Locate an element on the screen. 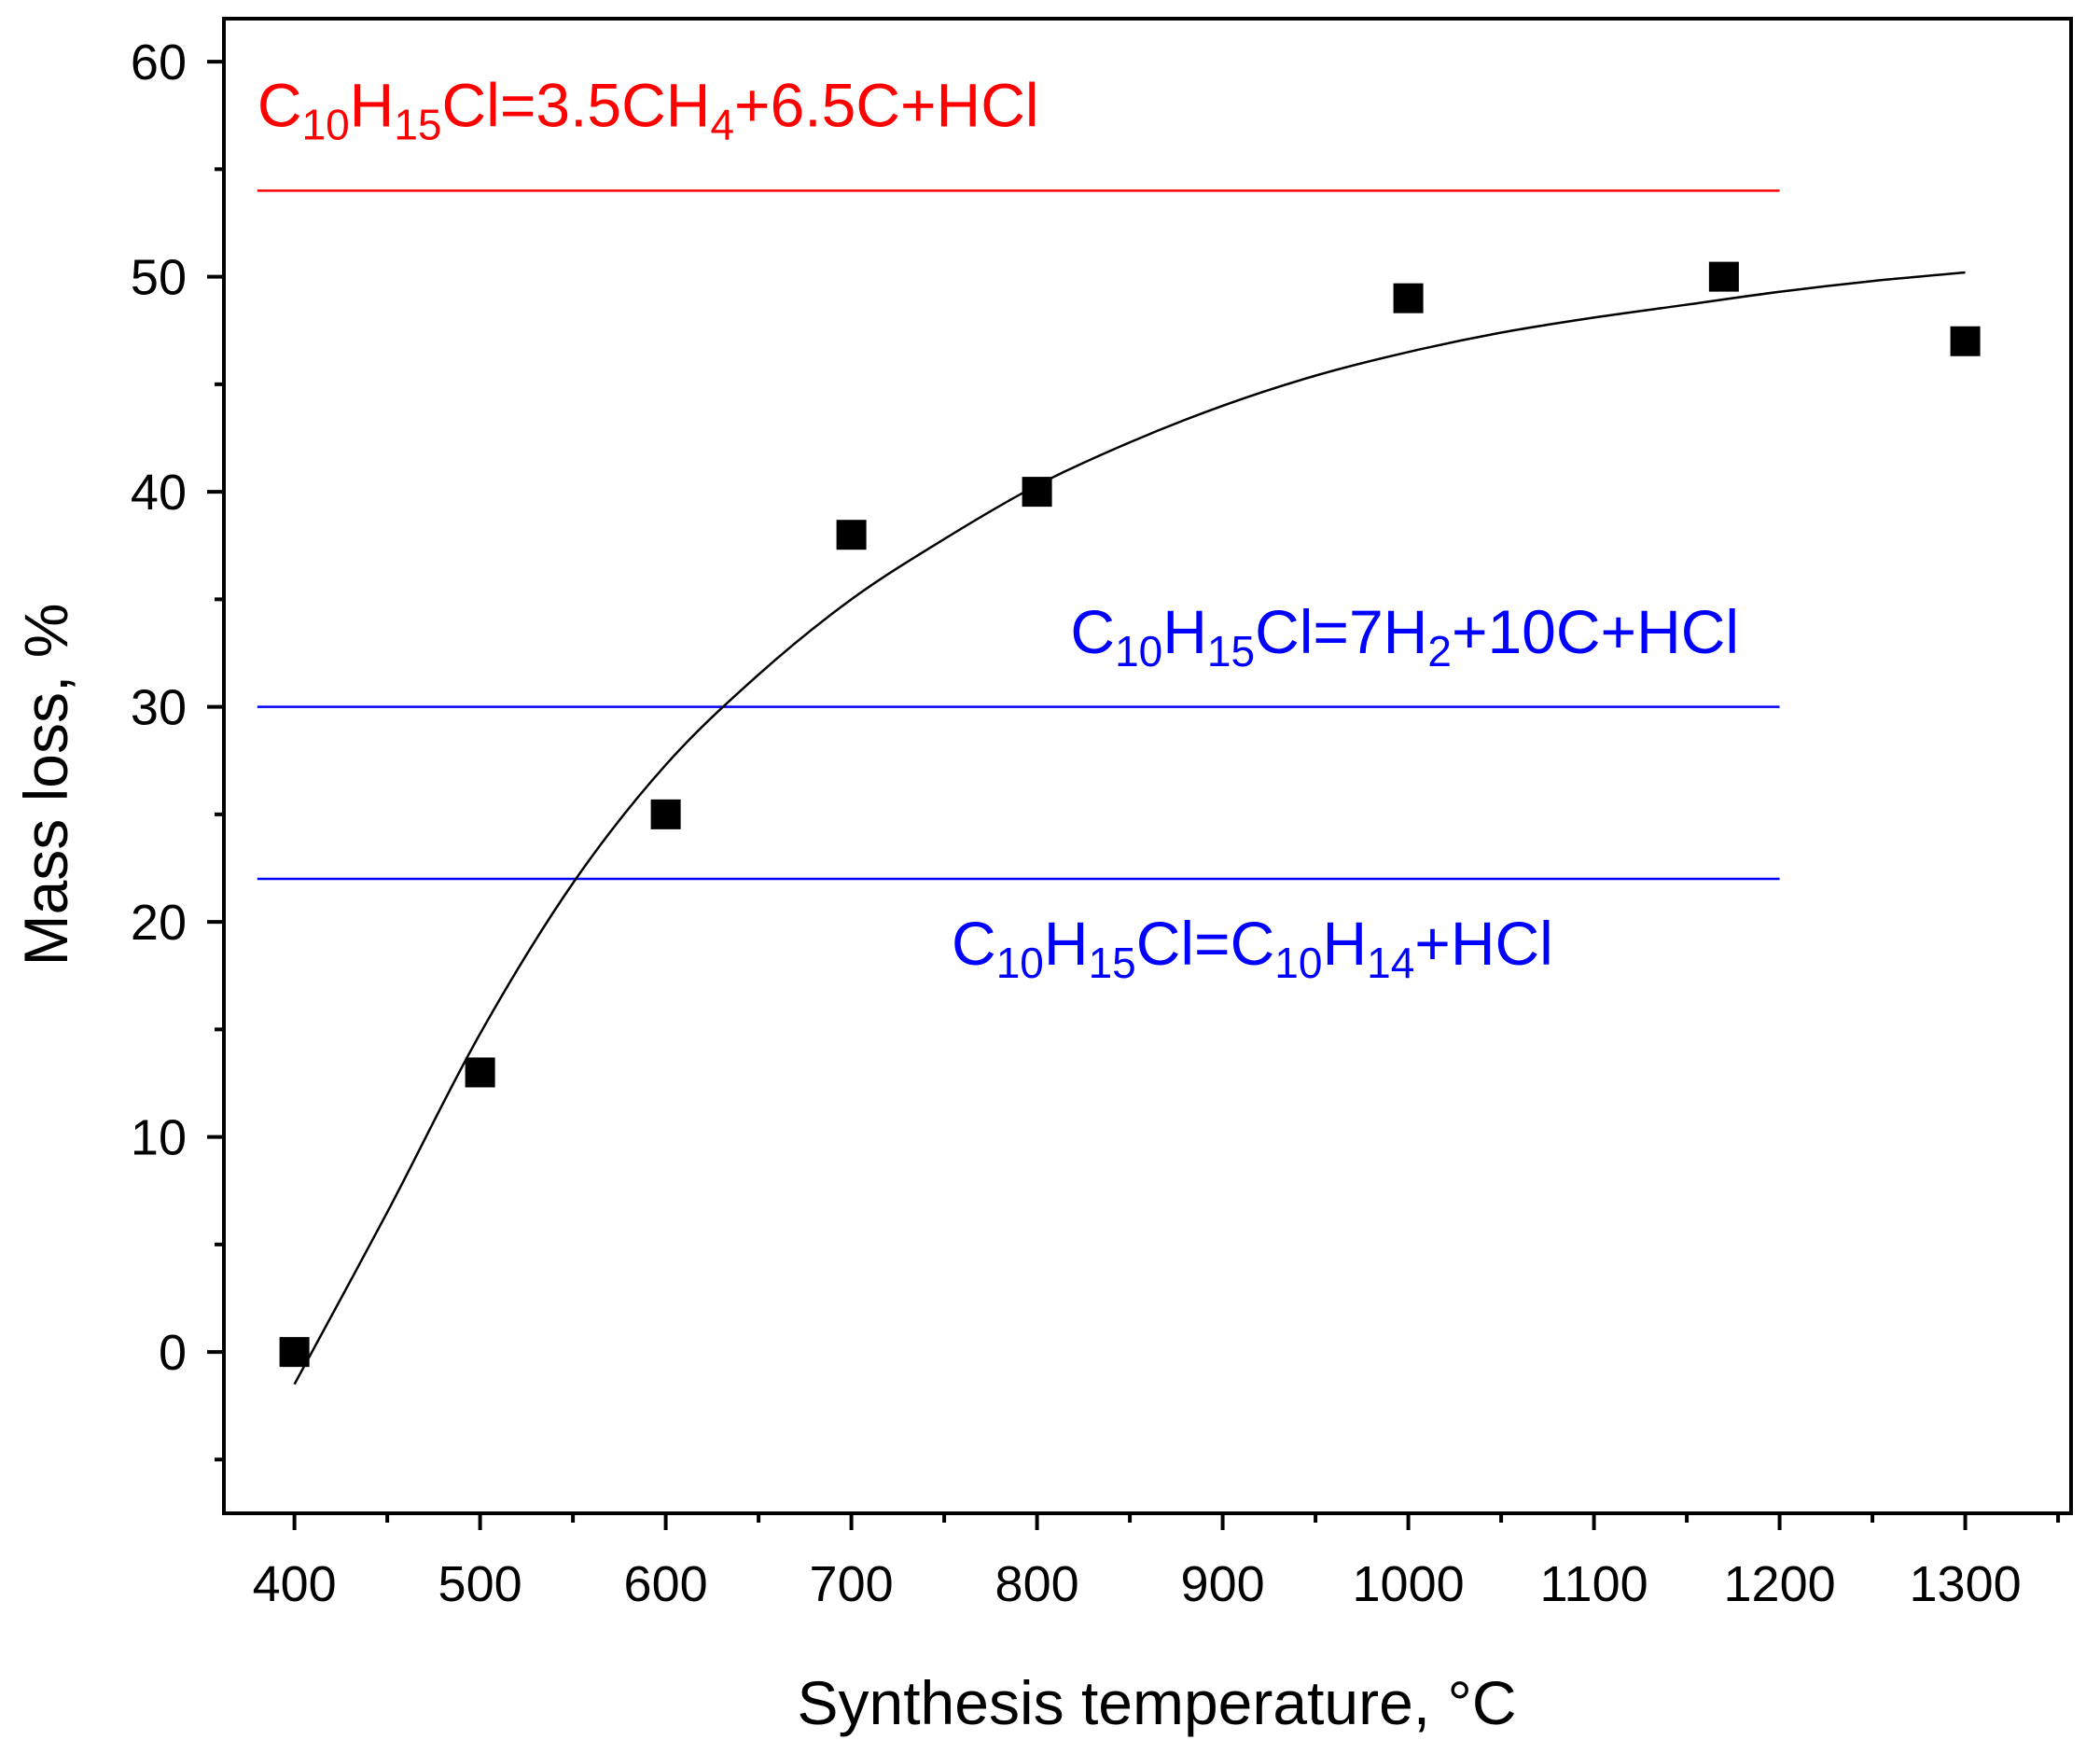  y-tick-label: 60 is located at coordinates (159, 62).